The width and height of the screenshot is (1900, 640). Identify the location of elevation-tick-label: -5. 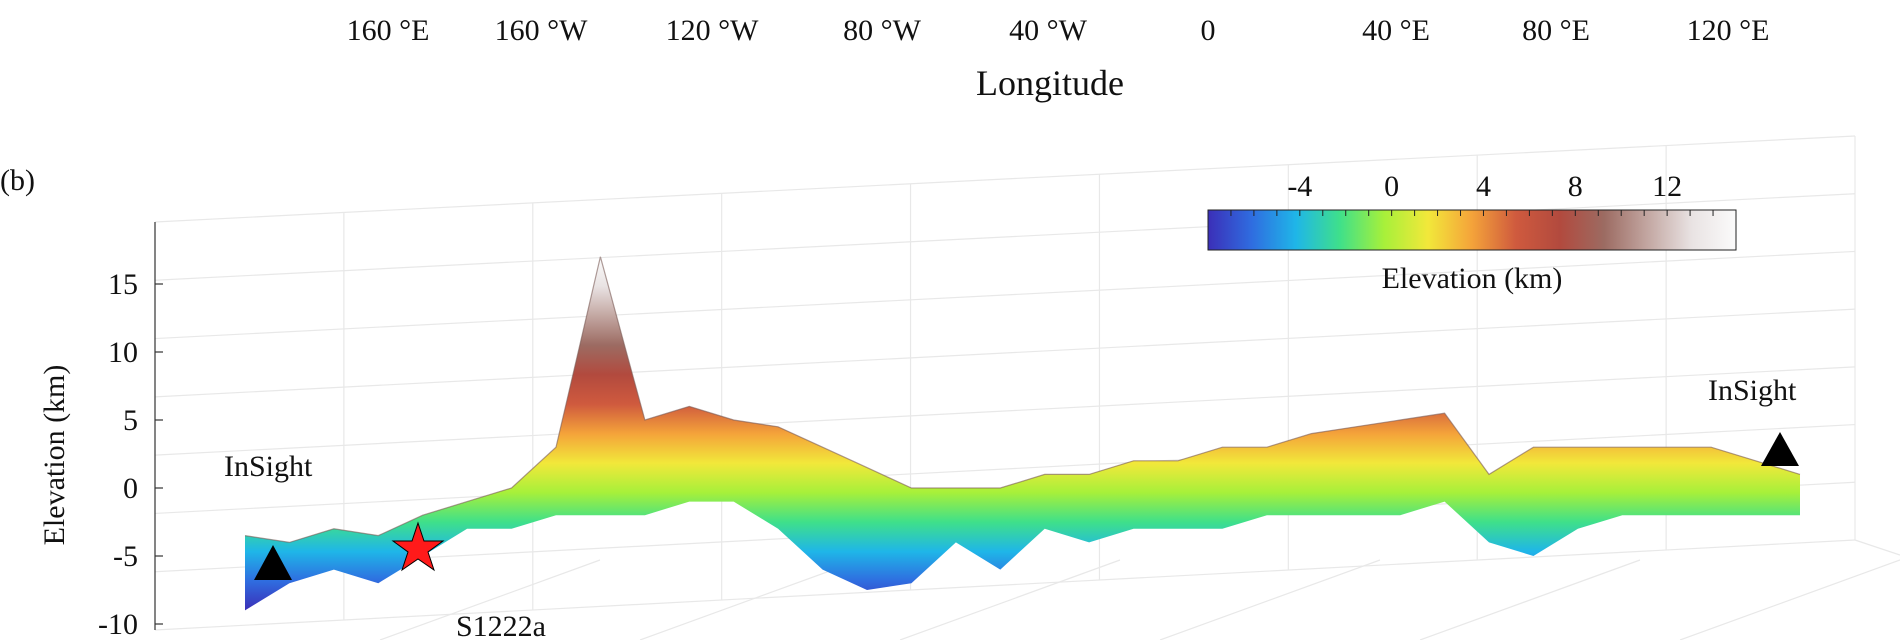
(125, 556).